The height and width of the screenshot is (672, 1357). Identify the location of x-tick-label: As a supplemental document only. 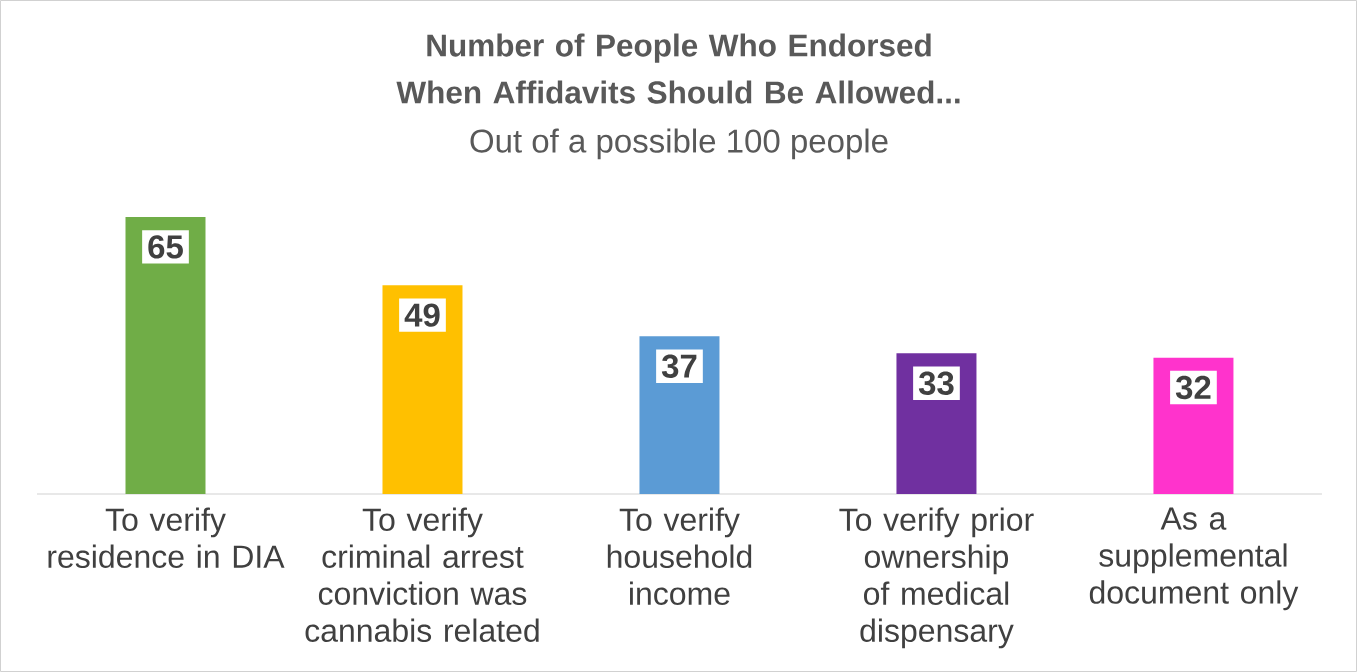
(1194, 559).